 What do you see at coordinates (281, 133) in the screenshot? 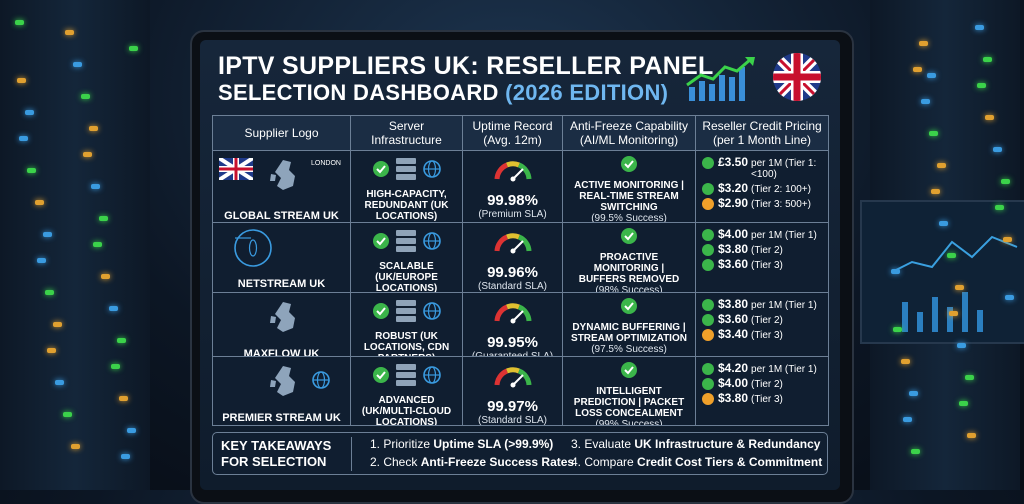
I see `header-cell: Supplier Logo` at bounding box center [281, 133].